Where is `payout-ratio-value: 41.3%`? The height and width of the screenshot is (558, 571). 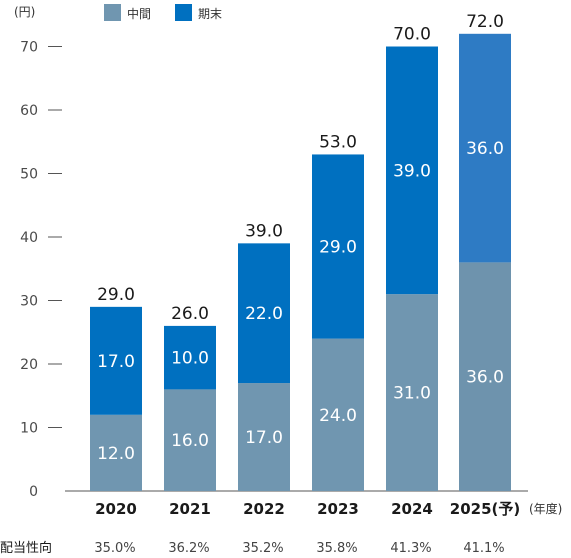
payout-ratio-value: 41.3% is located at coordinates (410, 548).